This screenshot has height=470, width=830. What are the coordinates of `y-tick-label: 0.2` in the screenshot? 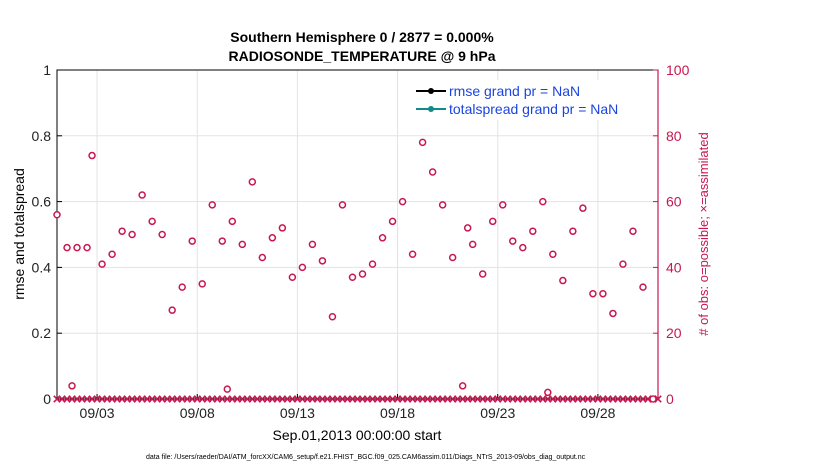 It's located at (42, 333).